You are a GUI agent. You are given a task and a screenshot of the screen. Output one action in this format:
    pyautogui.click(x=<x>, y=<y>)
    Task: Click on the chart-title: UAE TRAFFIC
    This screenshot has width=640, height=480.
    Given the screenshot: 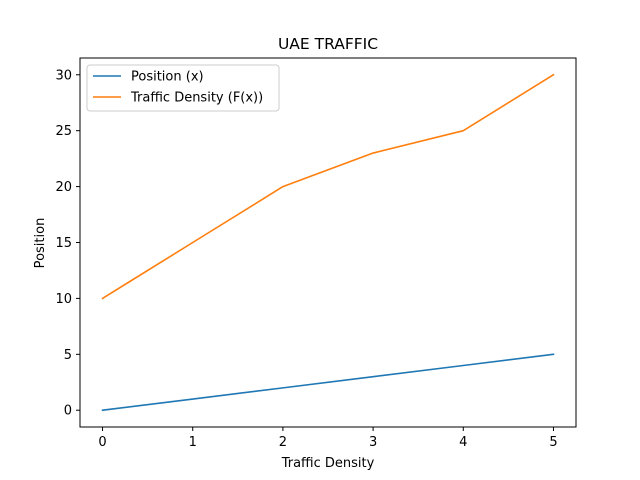 What is the action you would take?
    pyautogui.click(x=328, y=44)
    